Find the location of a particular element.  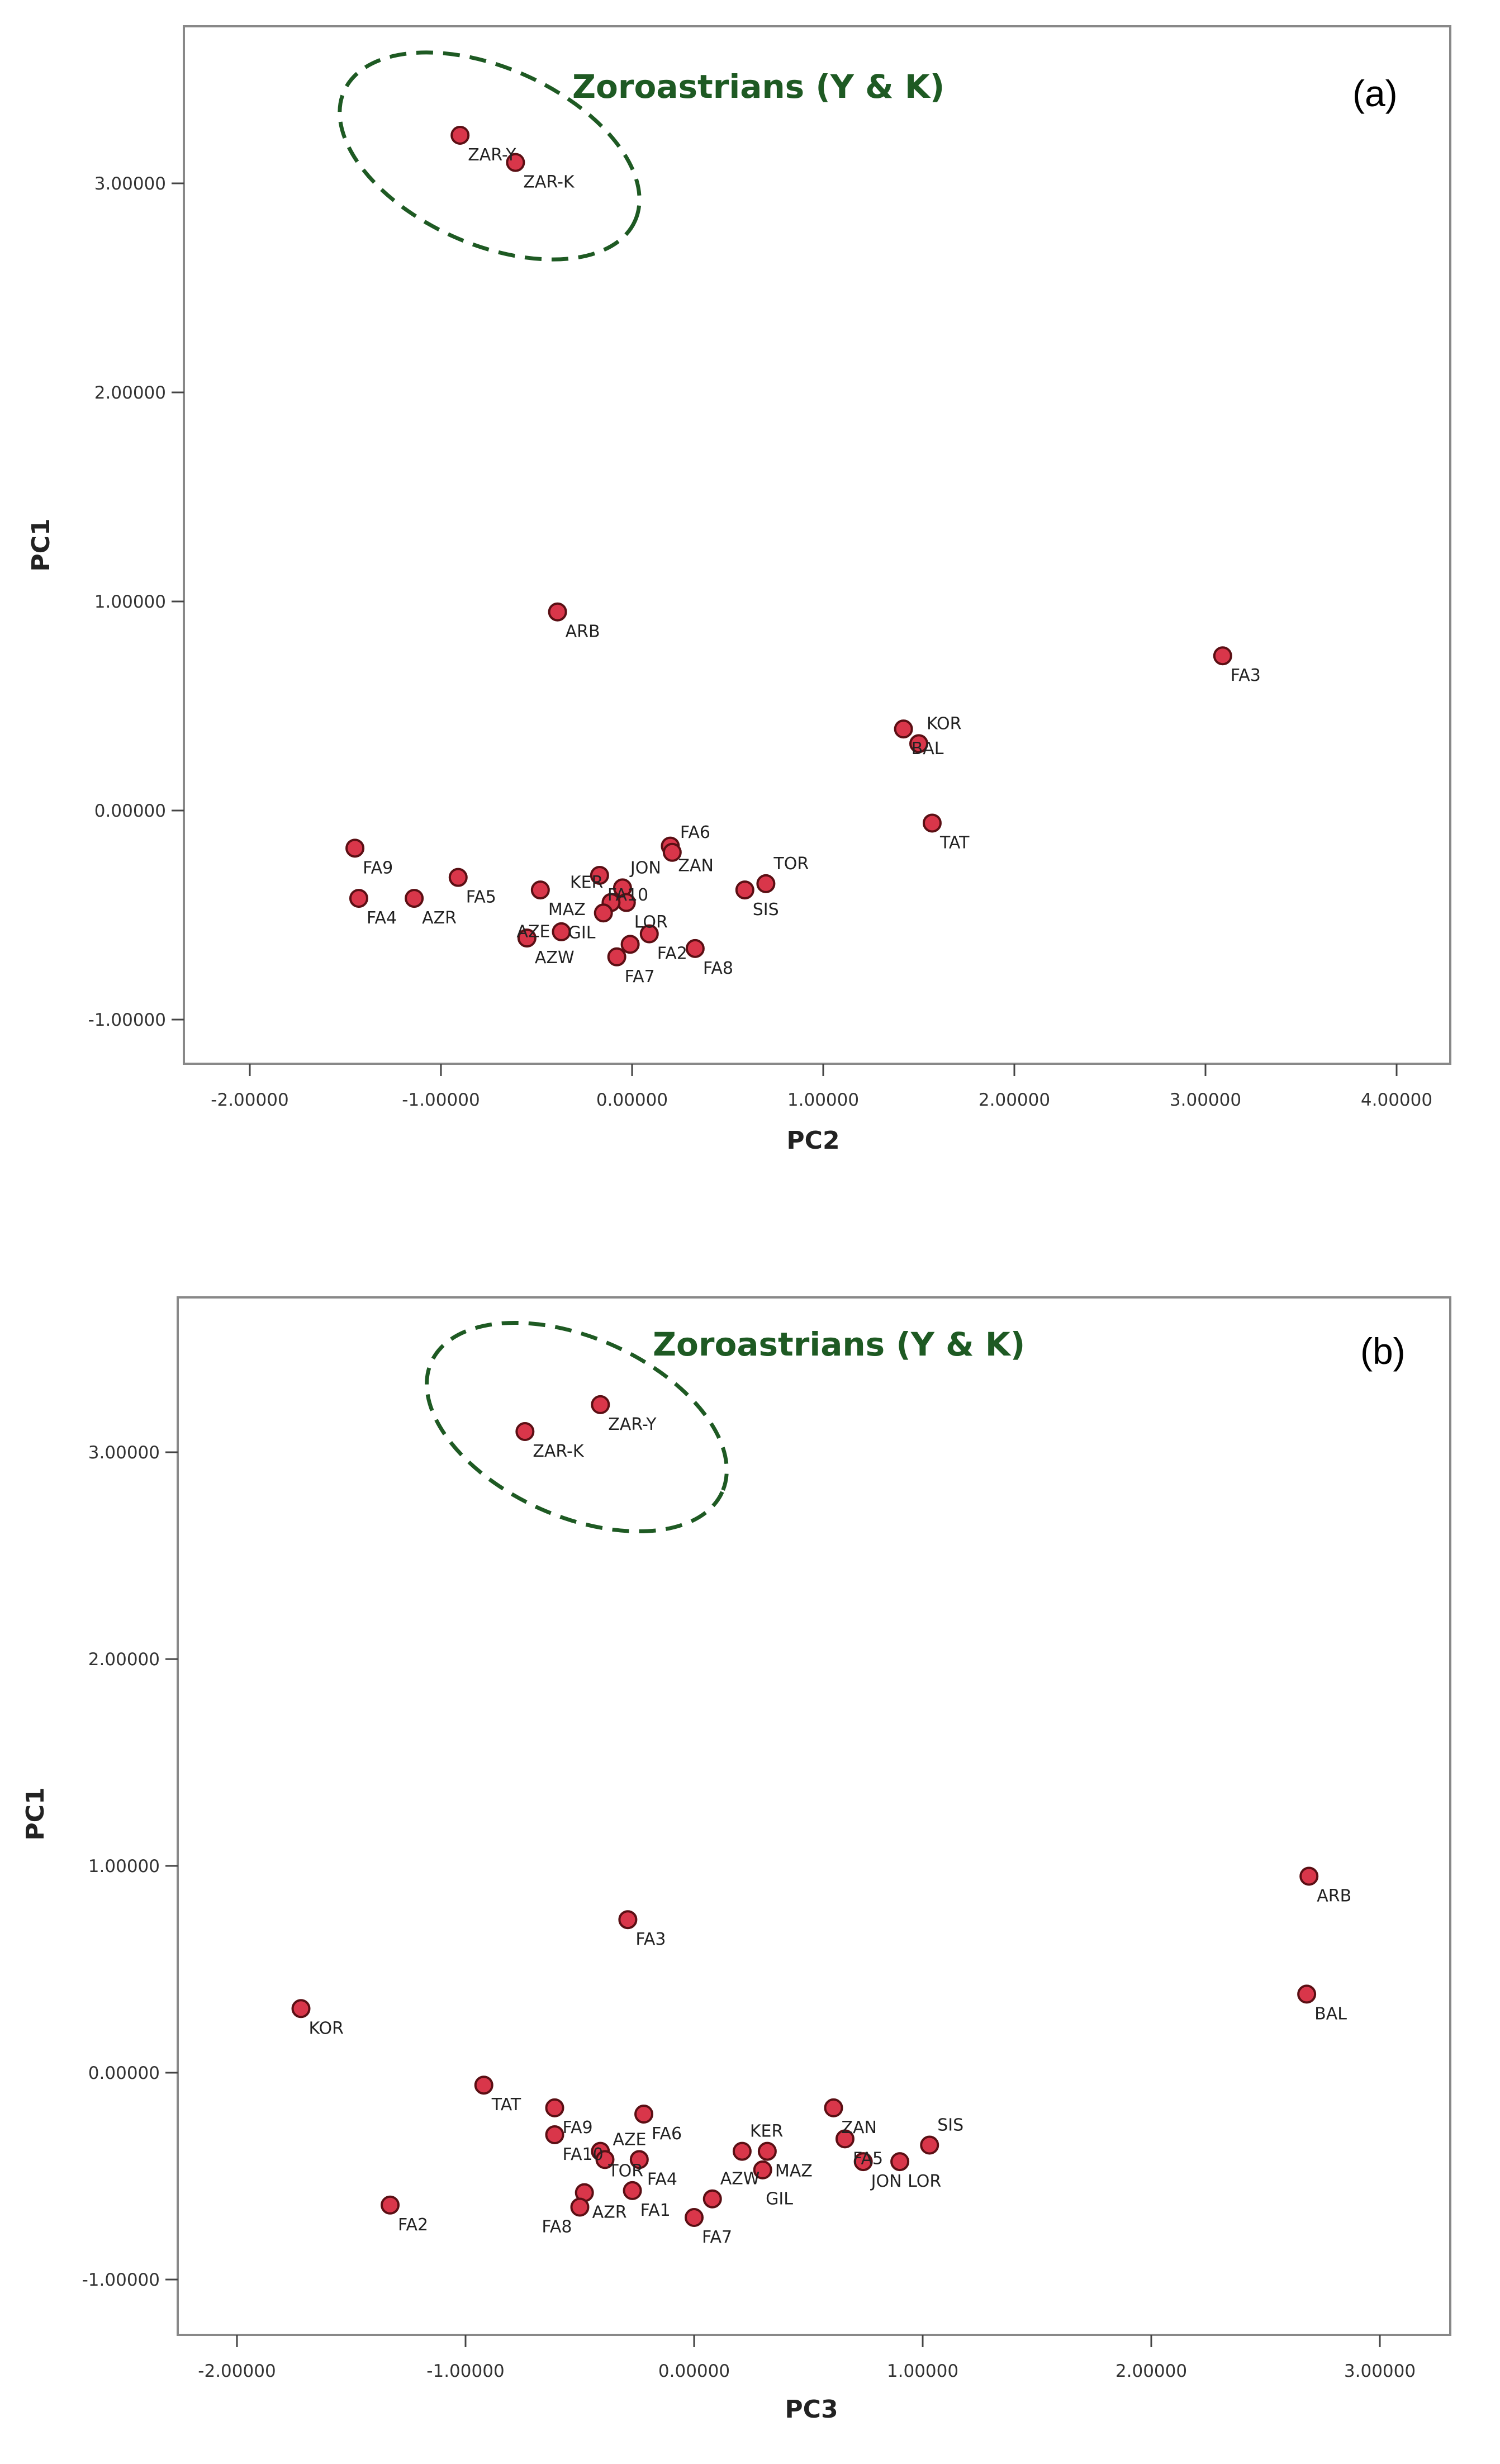

panel-a-ylabel: PC1 is located at coordinates (41, 544).